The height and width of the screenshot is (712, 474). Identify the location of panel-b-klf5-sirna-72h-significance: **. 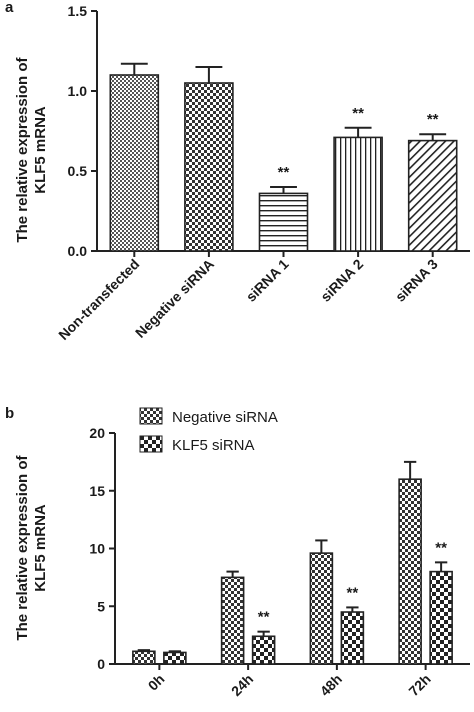
(441, 547).